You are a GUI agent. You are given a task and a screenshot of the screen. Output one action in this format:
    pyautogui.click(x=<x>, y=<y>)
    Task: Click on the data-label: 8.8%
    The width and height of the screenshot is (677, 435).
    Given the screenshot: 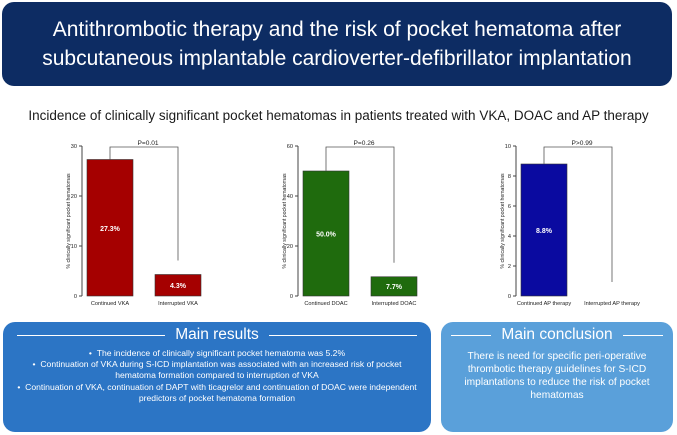 What is the action you would take?
    pyautogui.click(x=544, y=231)
    